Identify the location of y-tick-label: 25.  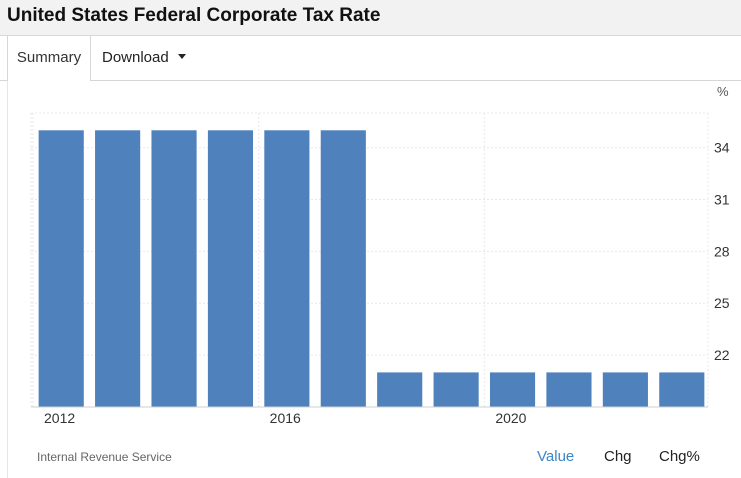
(722, 303).